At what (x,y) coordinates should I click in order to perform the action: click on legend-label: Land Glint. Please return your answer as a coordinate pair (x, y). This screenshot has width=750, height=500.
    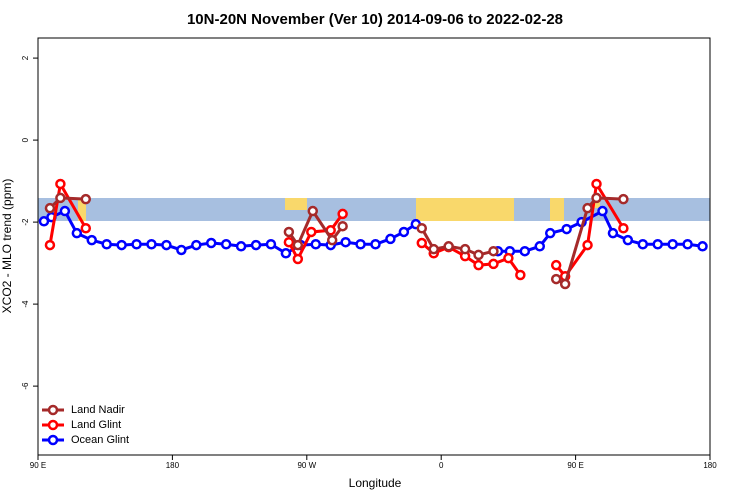
    Looking at the image, I should click on (96, 425).